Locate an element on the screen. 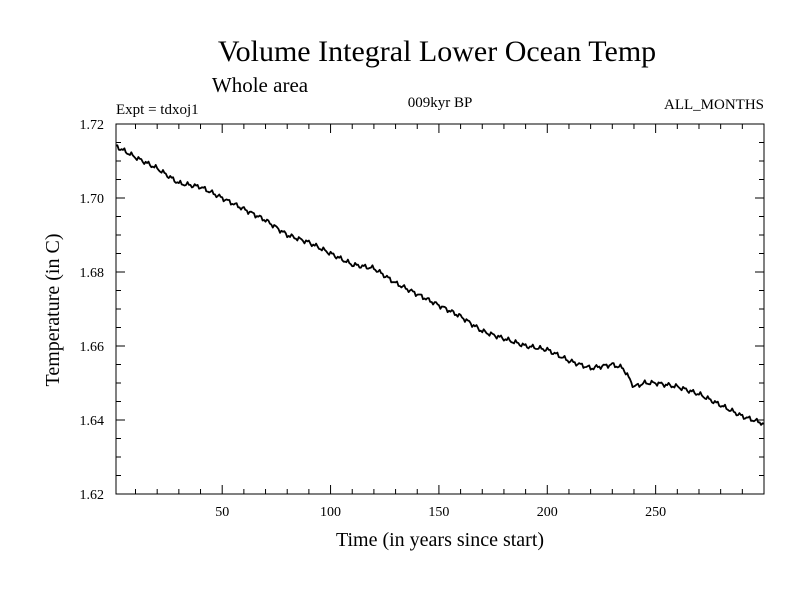  x-tick-label: 100 is located at coordinates (330, 512).